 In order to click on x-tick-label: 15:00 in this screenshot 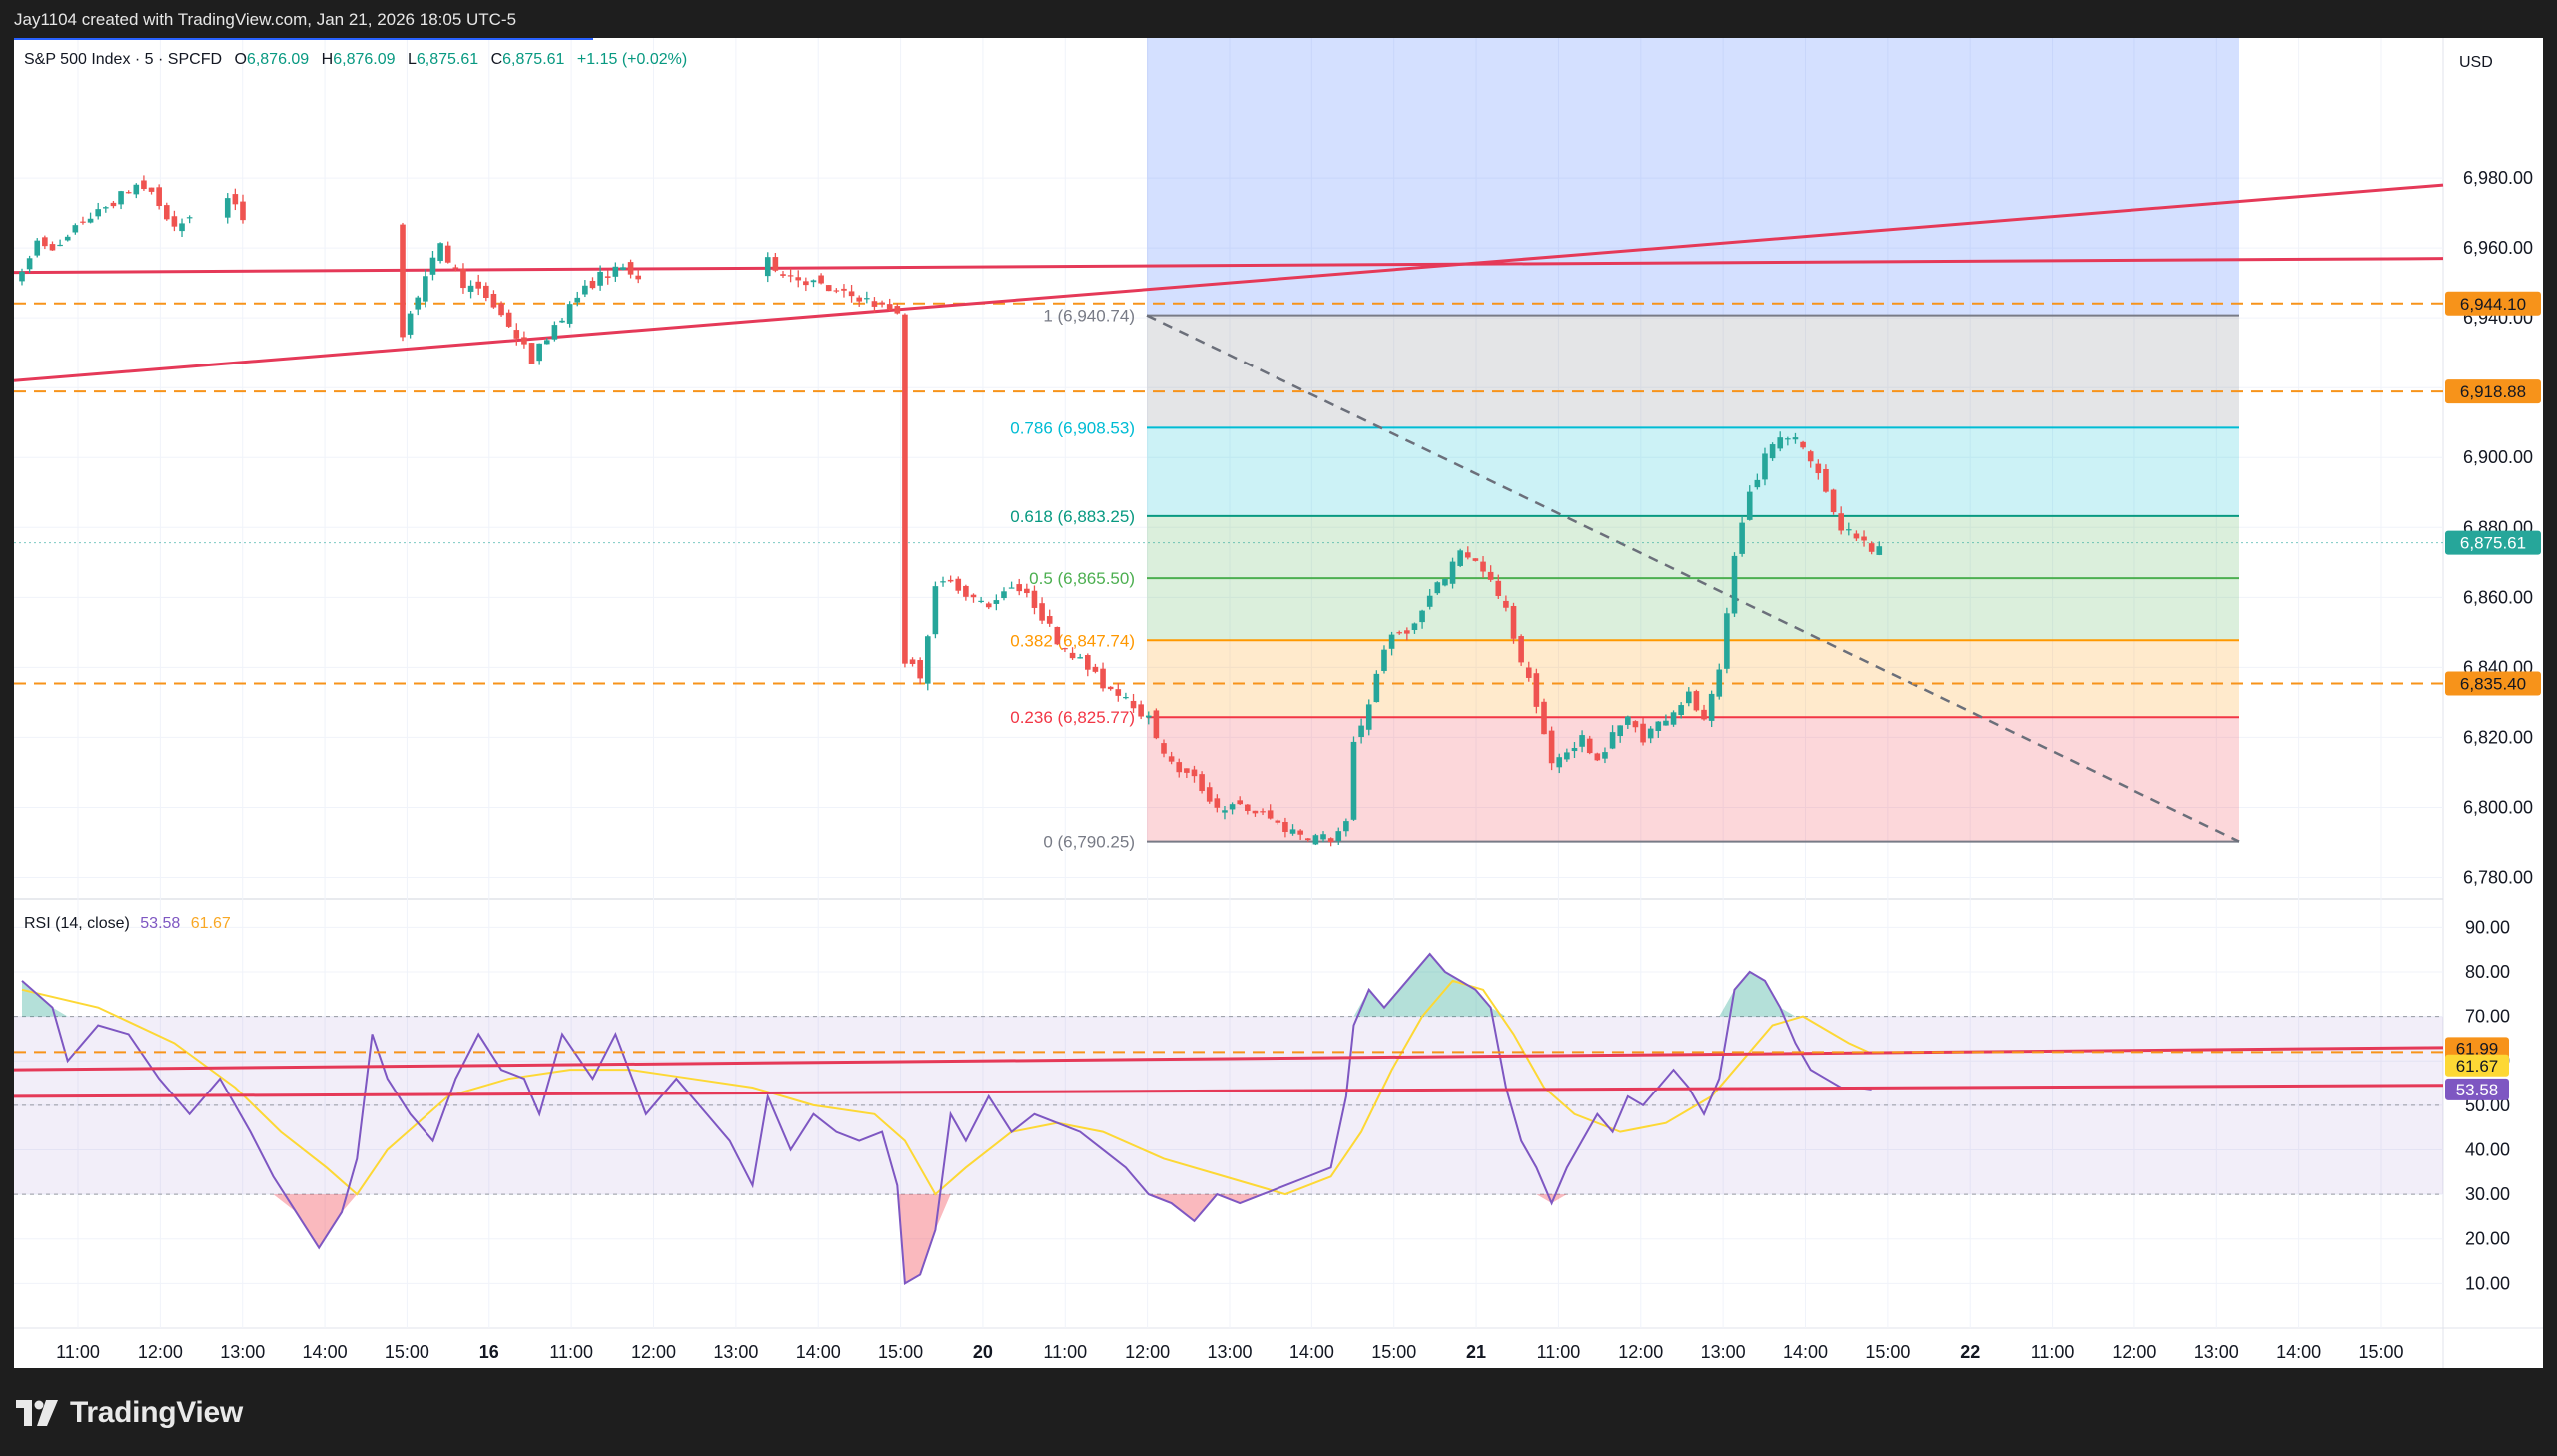, I will do `click(1887, 1352)`.